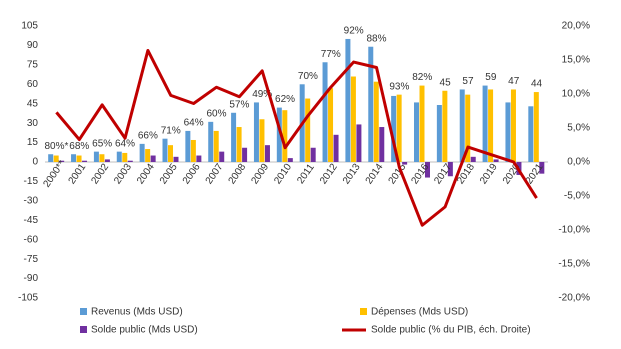 This screenshot has height=349, width=621. I want to click on x-tick-label: 2004, so click(146, 173).